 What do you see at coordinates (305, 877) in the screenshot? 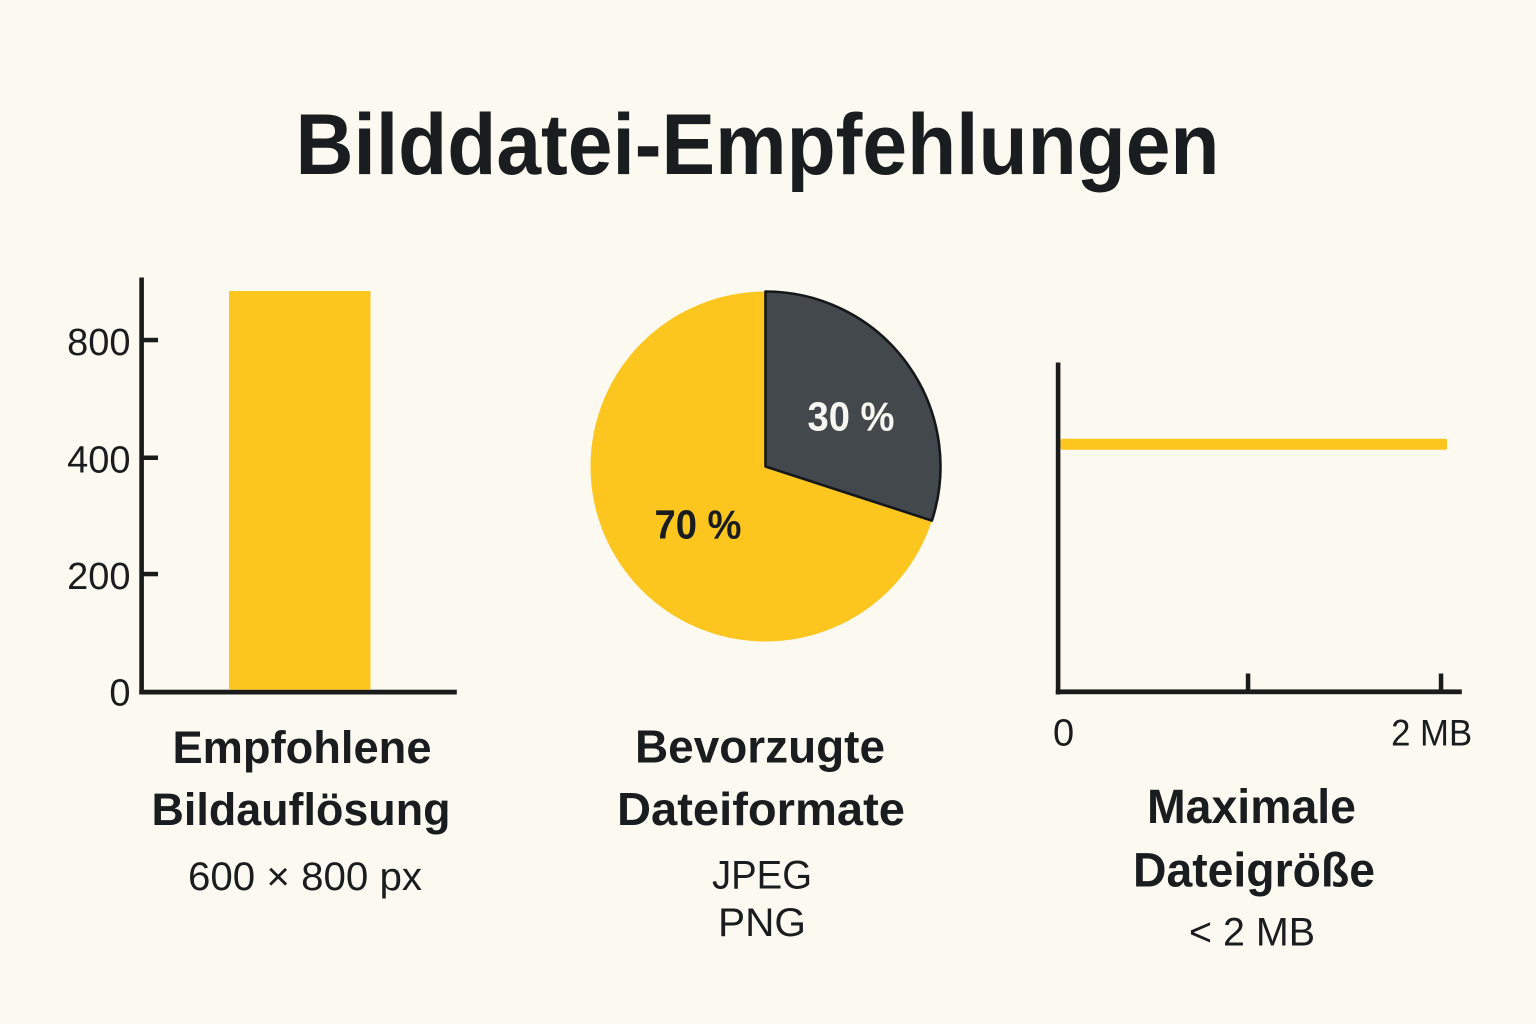
I see `svg-text: 600 × 800 px` at bounding box center [305, 877].